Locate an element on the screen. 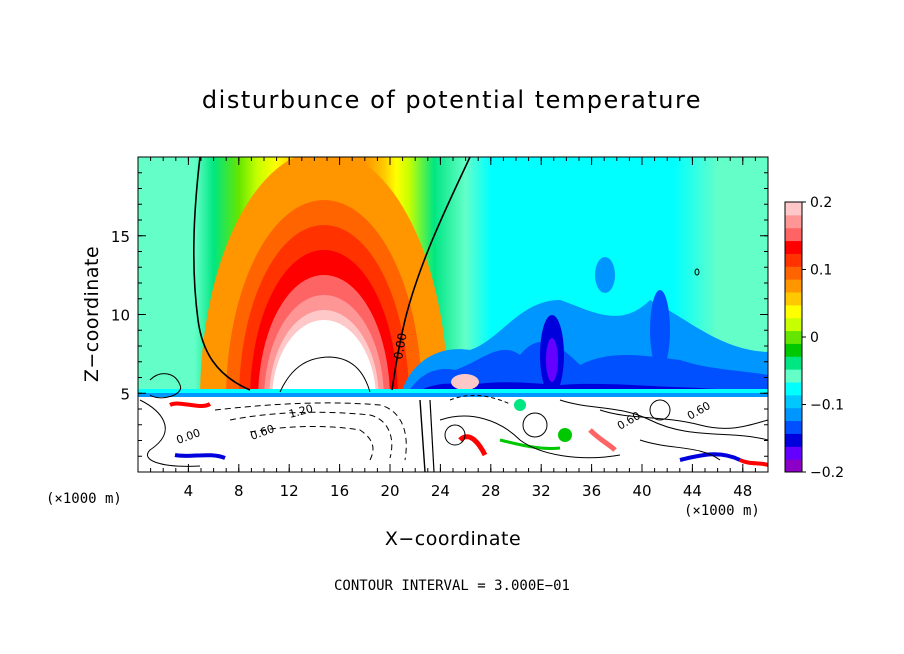 Image resolution: width=904 pixels, height=654 pixels. colorbar-tick-label: −0.1 is located at coordinates (827, 406).